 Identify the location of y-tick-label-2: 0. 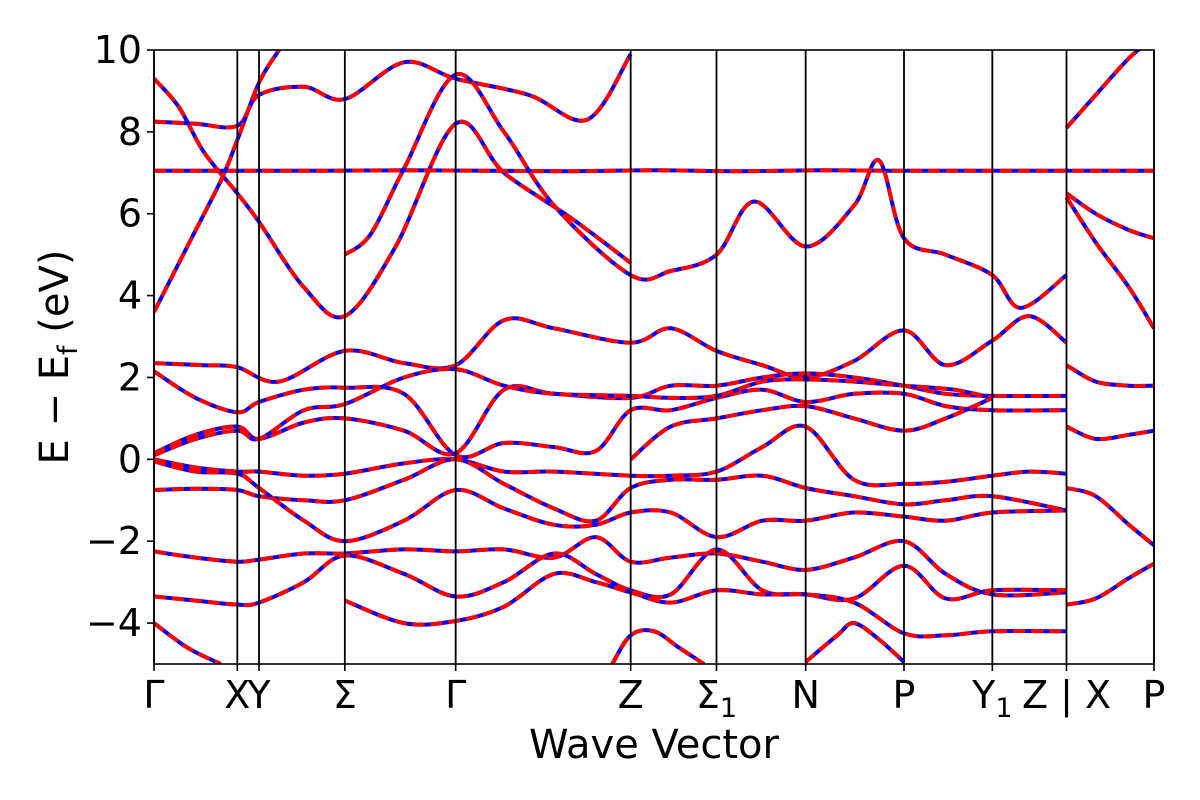
(130, 459).